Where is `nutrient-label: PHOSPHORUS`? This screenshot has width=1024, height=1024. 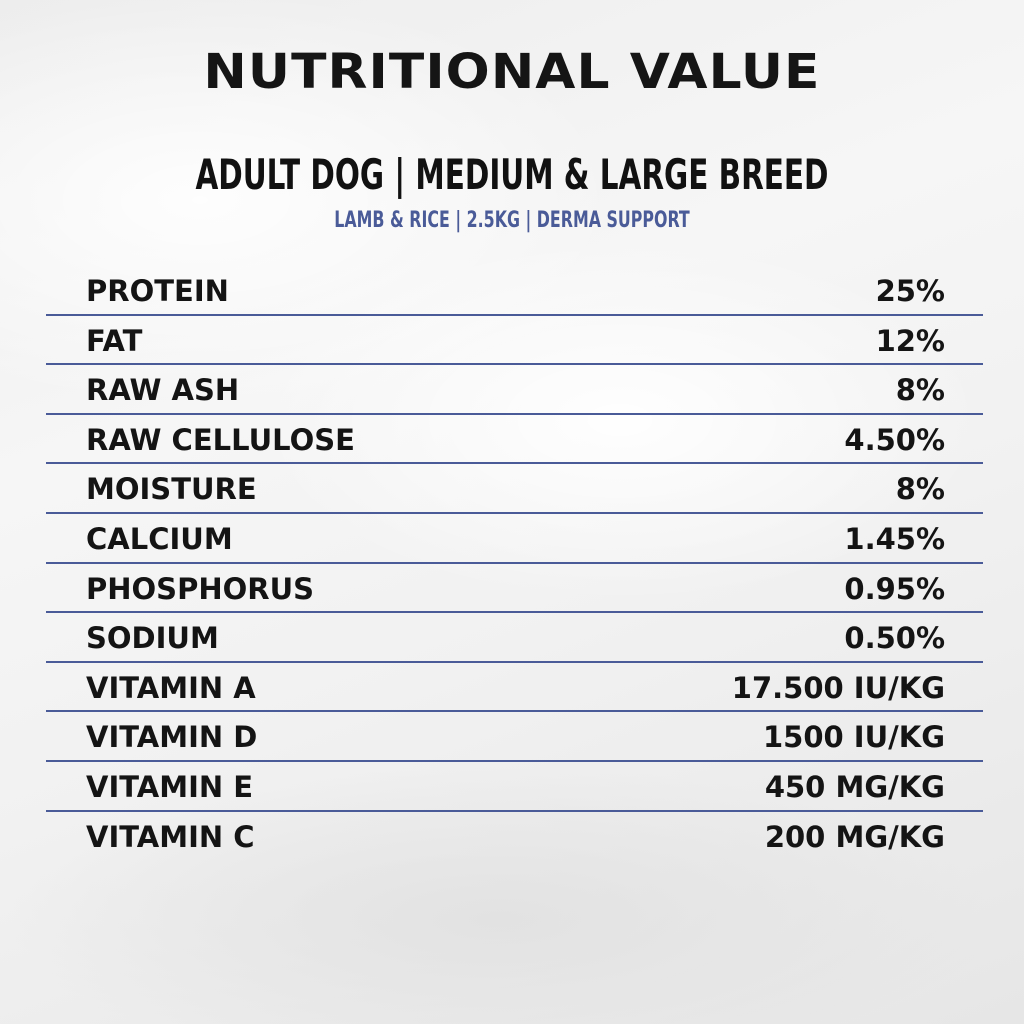
nutrient-label: PHOSPHORUS is located at coordinates (200, 588).